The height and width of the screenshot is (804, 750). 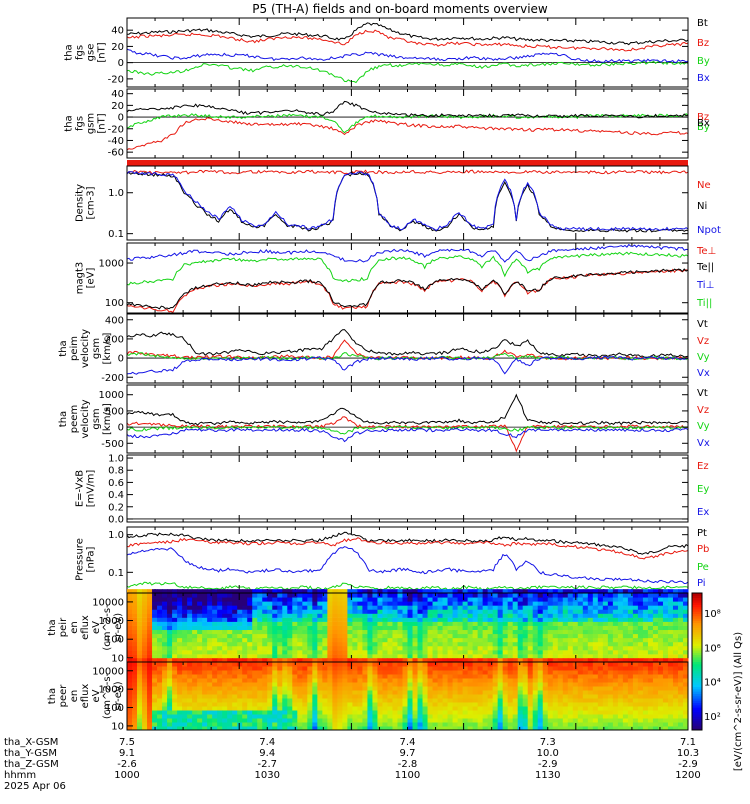 I want to click on ylabel-line: peim, so click(x=74, y=348).